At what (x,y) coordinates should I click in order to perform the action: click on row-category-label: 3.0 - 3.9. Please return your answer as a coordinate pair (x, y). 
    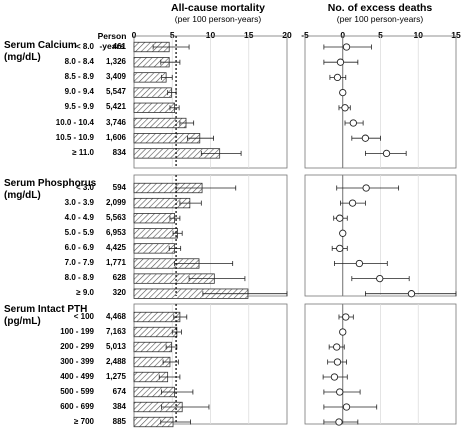
    Looking at the image, I should click on (79, 202).